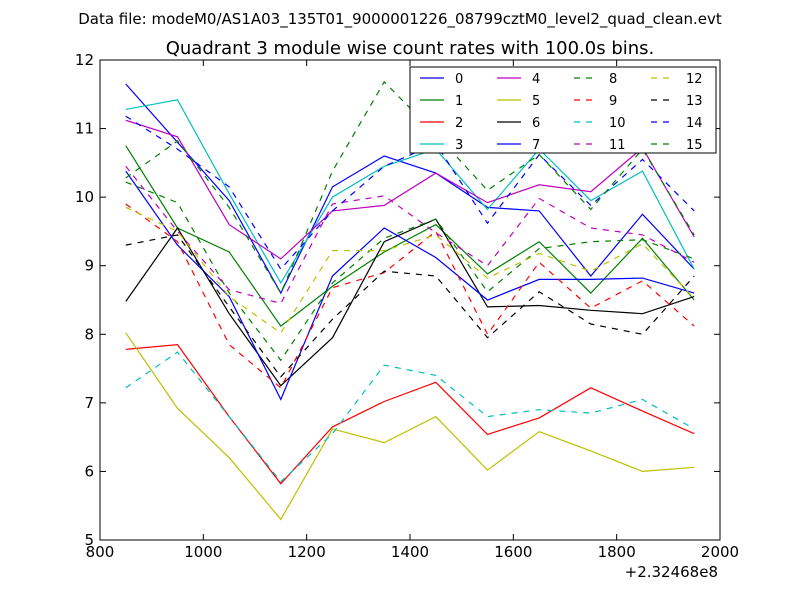  What do you see at coordinates (617, 145) in the screenshot?
I see `legend-label-11: 11` at bounding box center [617, 145].